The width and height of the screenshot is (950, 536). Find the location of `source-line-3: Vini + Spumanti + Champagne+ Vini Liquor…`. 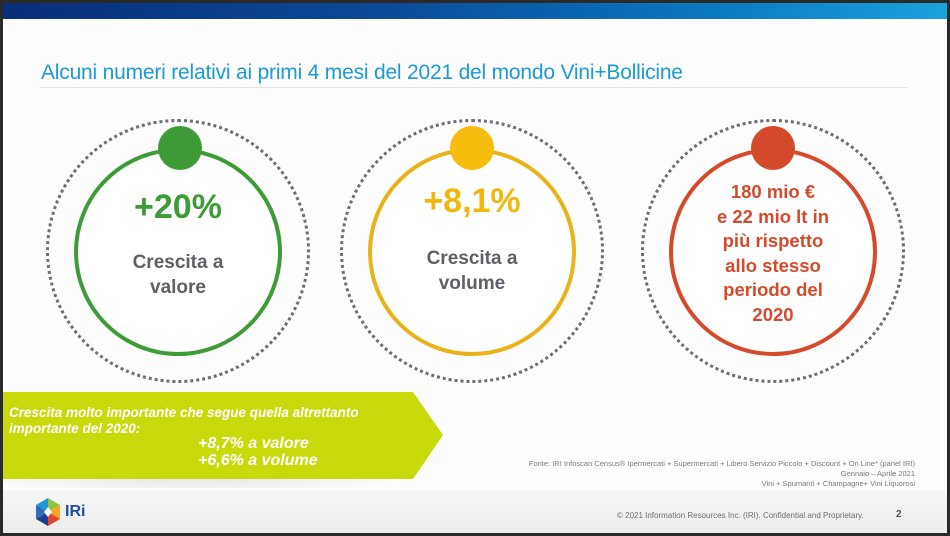

source-line-3: Vini + Spumanti + Champagne+ Vini Liquor… is located at coordinates (838, 483).